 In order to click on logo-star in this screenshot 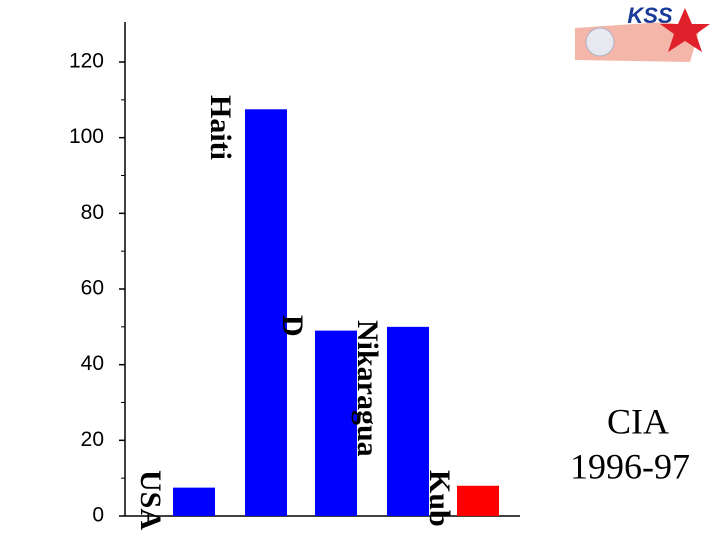, I will do `click(685, 30)`.